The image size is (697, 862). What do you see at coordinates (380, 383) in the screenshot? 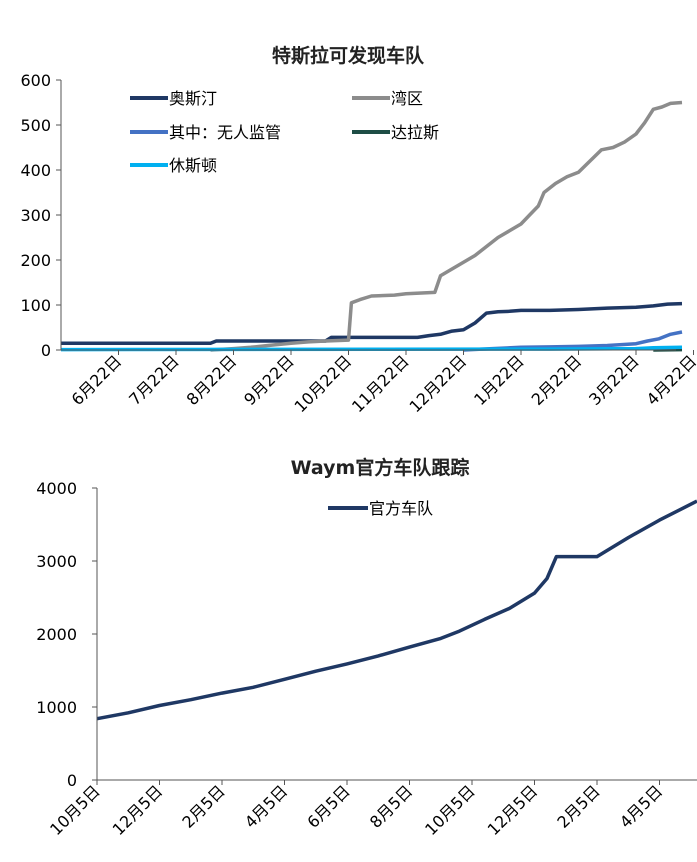
I see `x-tick-label: 11月22日` at bounding box center [380, 383].